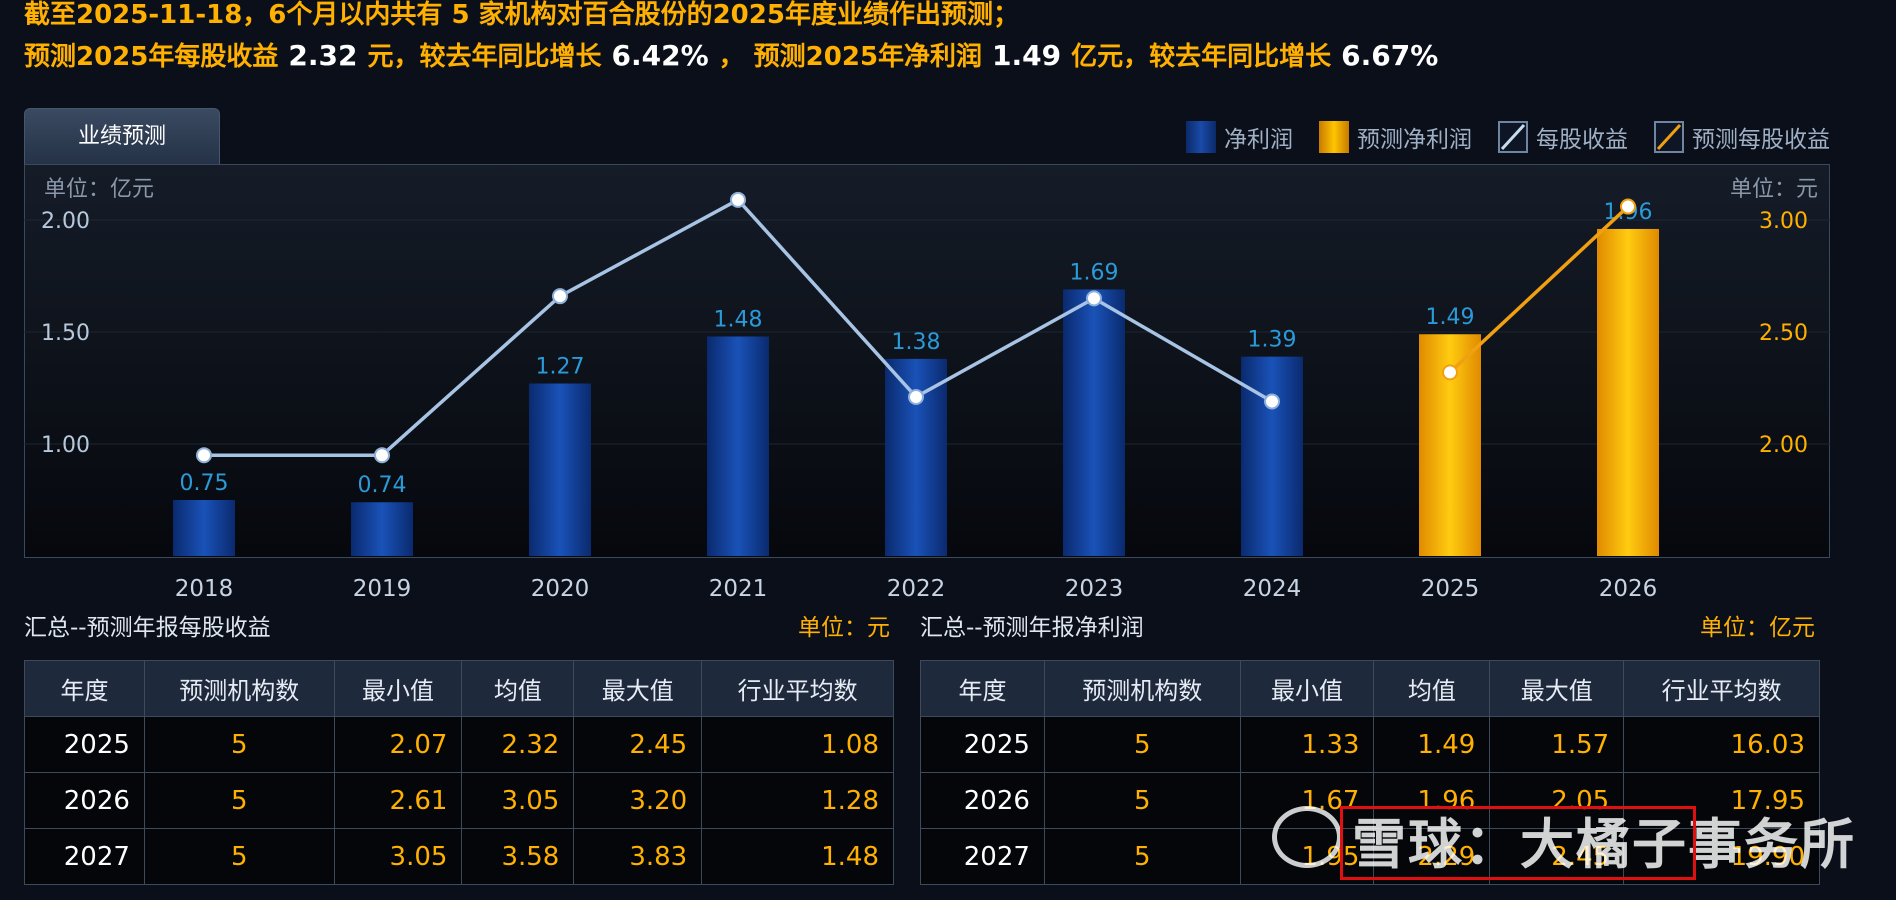  I want to click on right-axis-unit: 单位：元, so click(1774, 189).